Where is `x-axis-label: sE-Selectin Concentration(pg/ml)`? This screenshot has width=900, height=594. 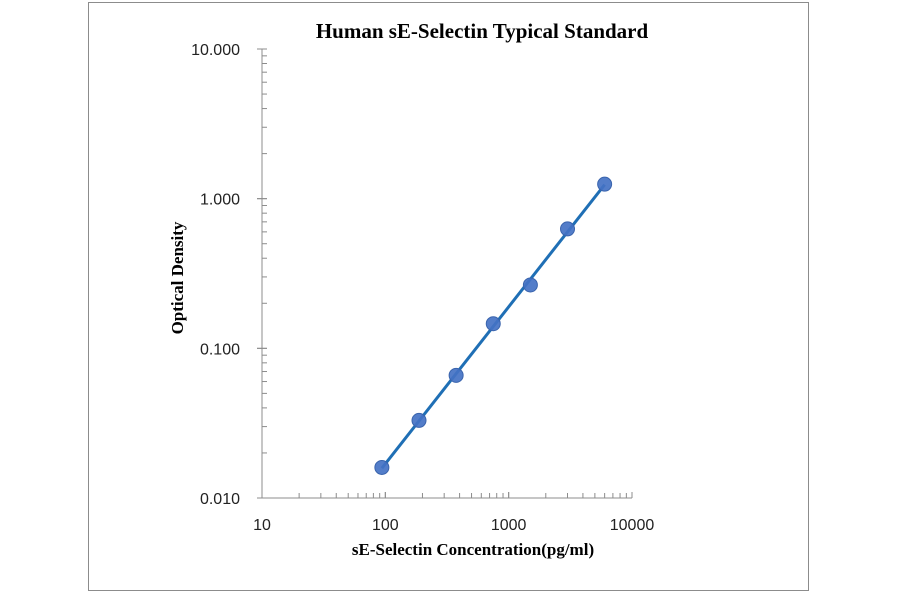 x-axis-label: sE-Selectin Concentration(pg/ml) is located at coordinates (473, 549).